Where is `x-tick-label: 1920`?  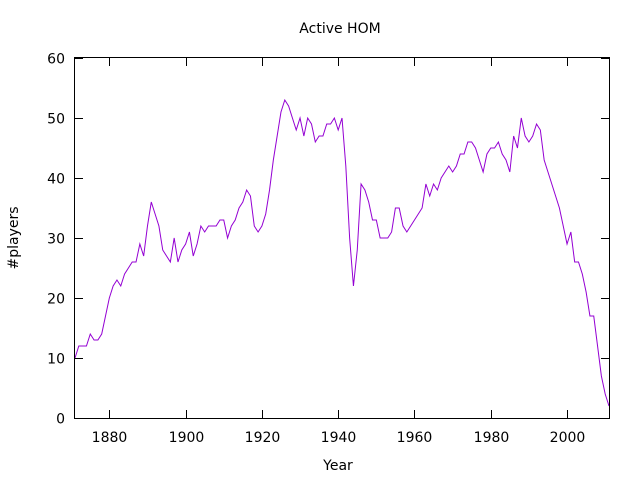 x-tick-label: 1920 is located at coordinates (263, 438).